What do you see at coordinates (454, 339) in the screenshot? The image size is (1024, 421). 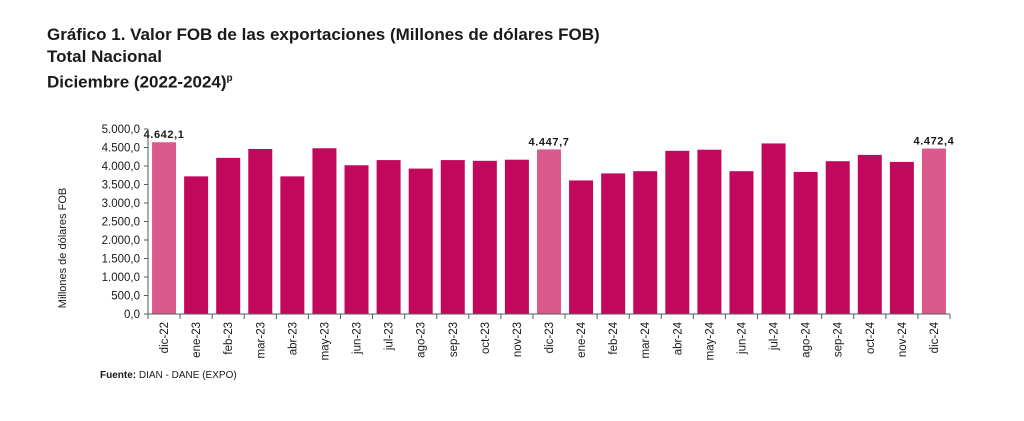 I see `x-tick-label: sep-23` at bounding box center [454, 339].